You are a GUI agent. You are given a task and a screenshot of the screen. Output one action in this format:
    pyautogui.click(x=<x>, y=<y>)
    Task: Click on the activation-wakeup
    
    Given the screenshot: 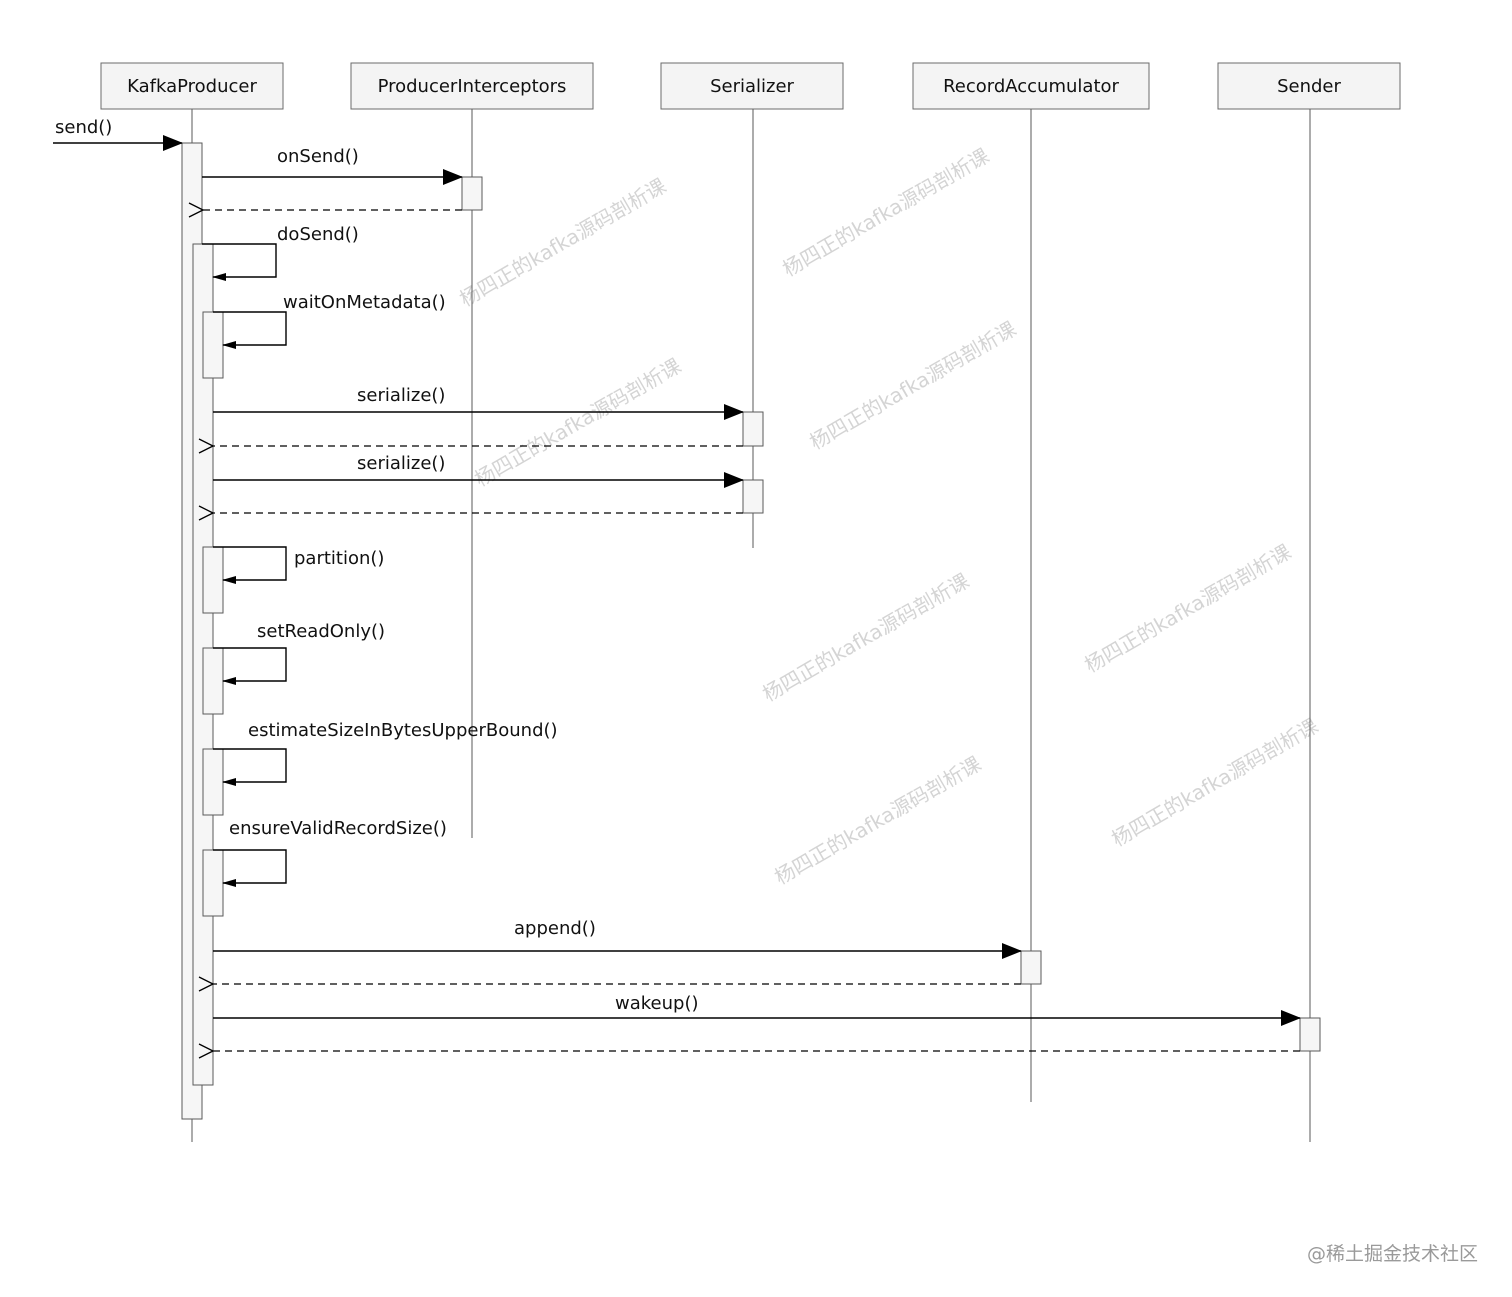 What is the action you would take?
    pyautogui.click(x=1310, y=1034)
    